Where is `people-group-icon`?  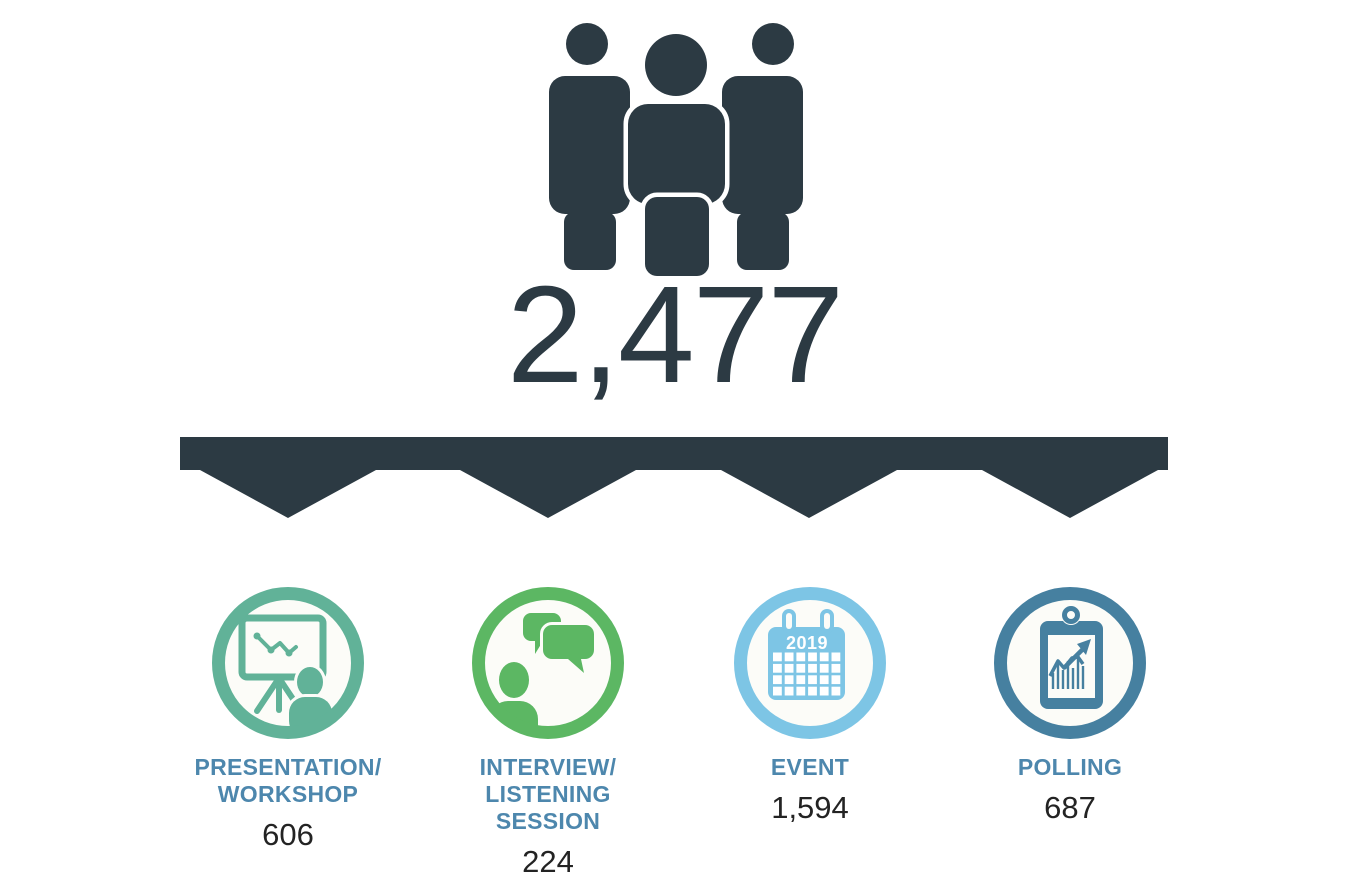
people-group-icon is located at coordinates (676, 149).